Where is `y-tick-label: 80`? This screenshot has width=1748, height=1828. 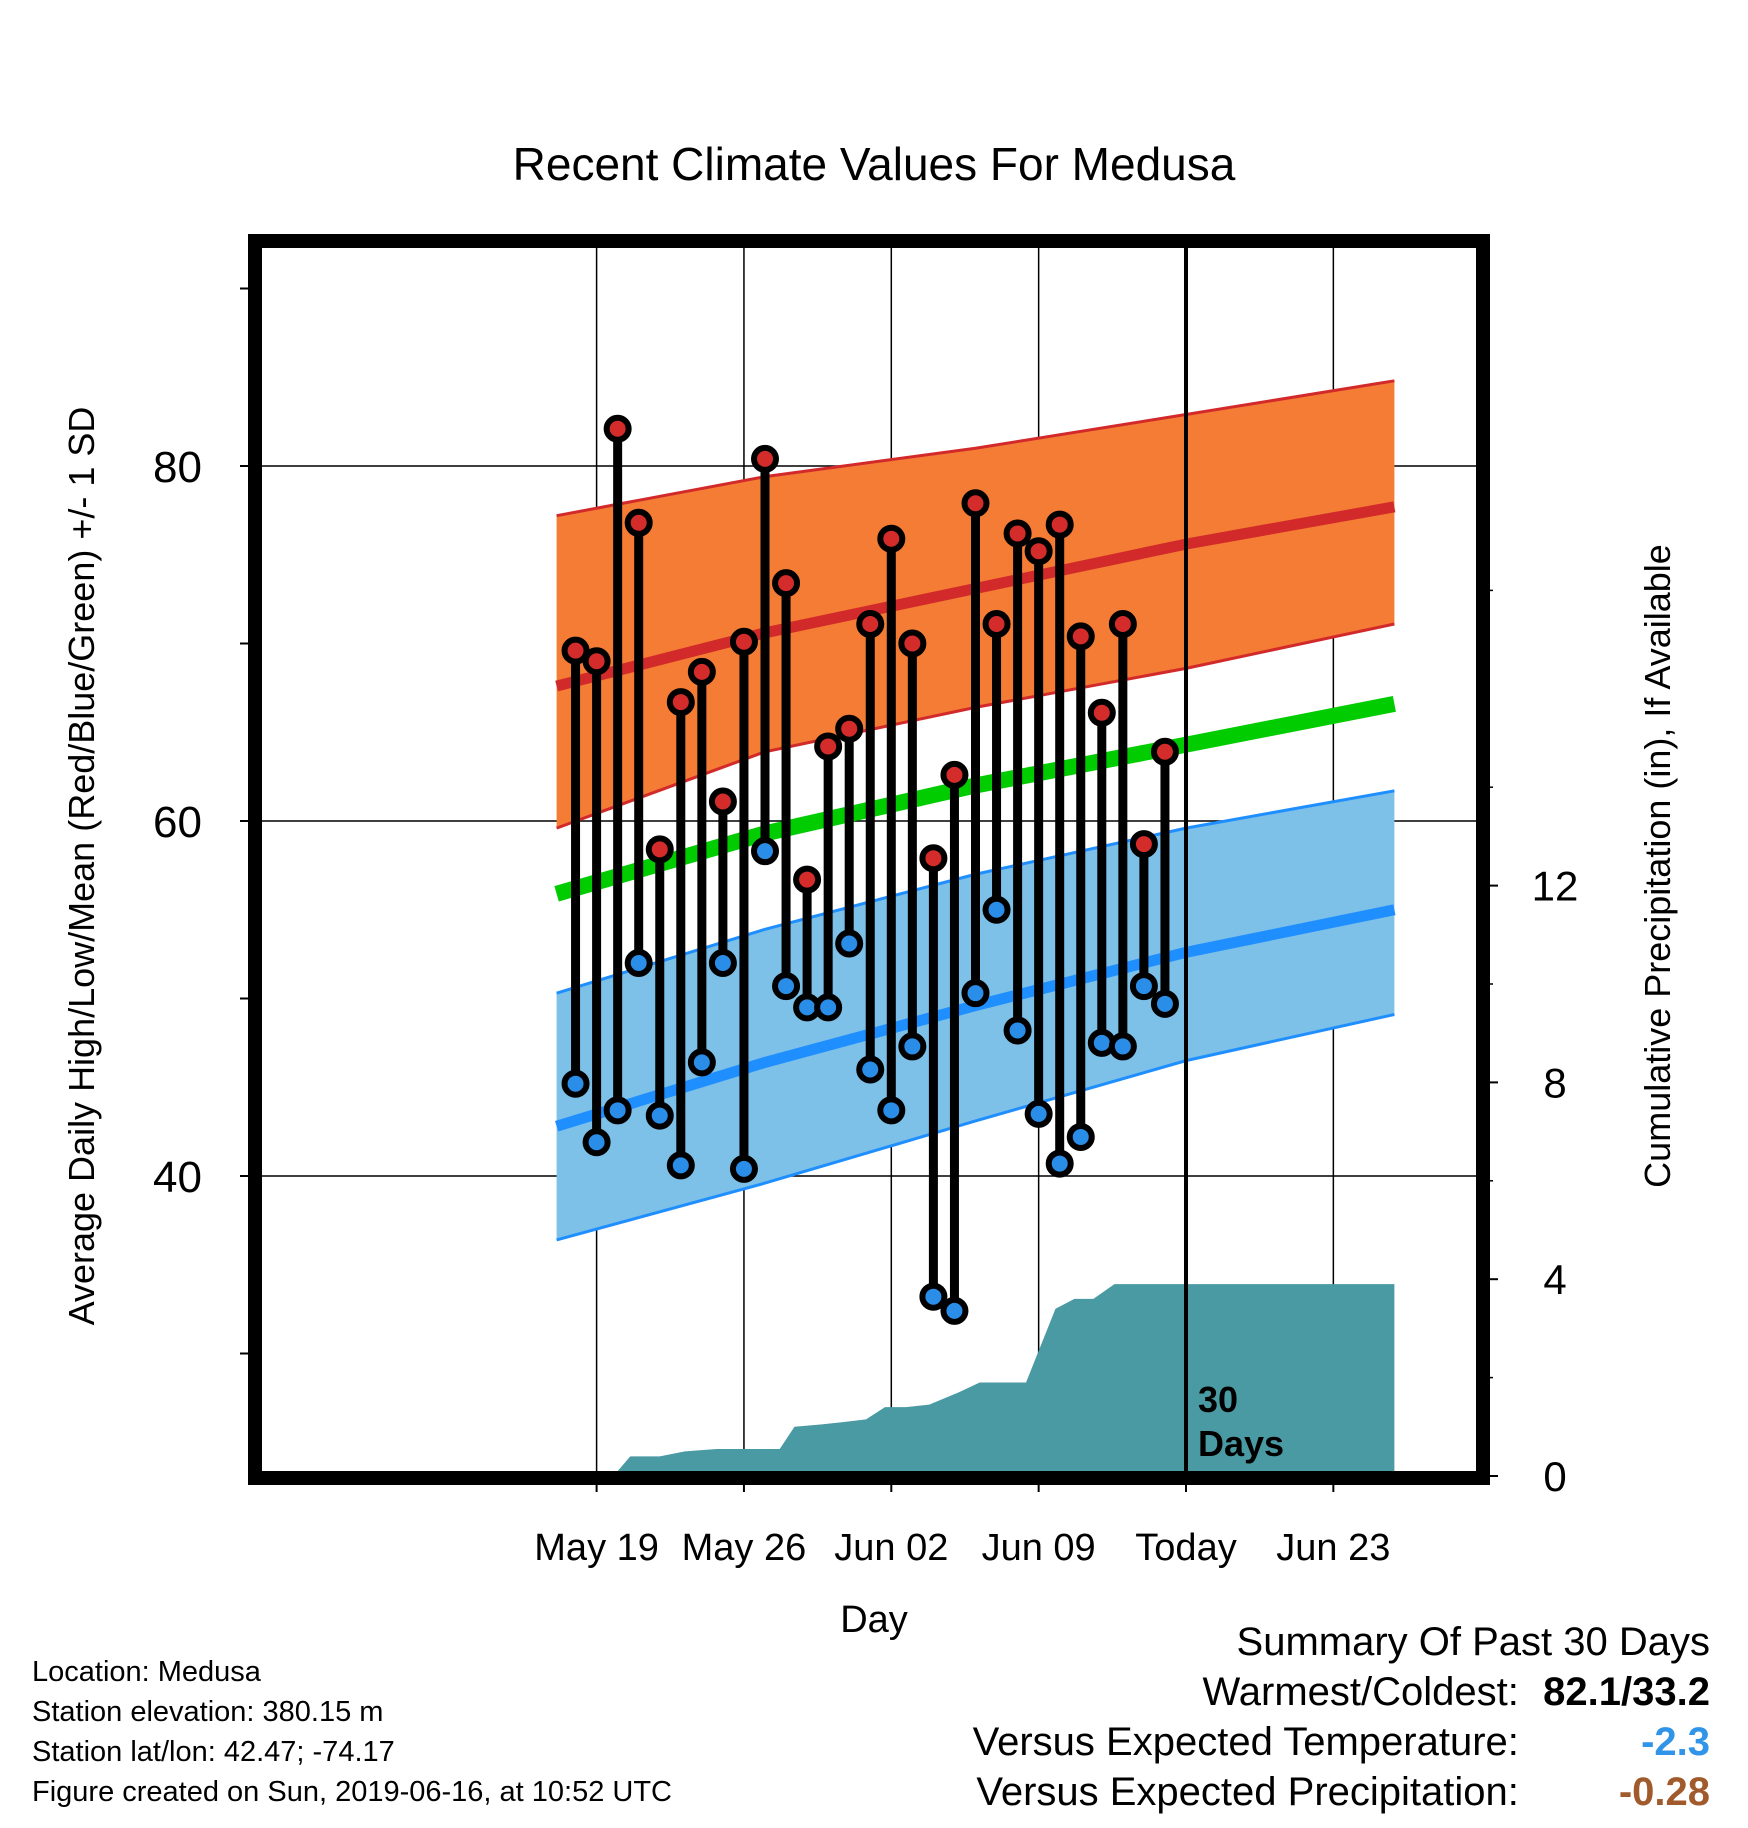 y-tick-label: 80 is located at coordinates (177, 467).